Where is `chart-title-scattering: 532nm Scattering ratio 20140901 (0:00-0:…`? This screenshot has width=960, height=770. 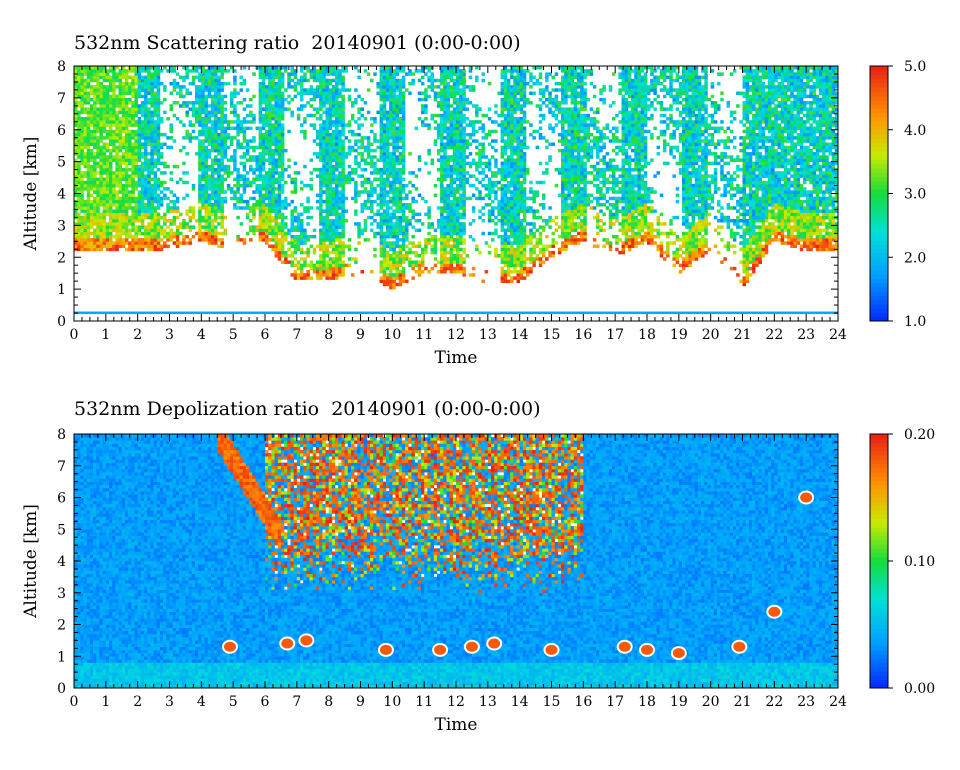
chart-title-scattering: 532nm Scattering ratio 20140901 (0:00-0:… is located at coordinates (297, 43).